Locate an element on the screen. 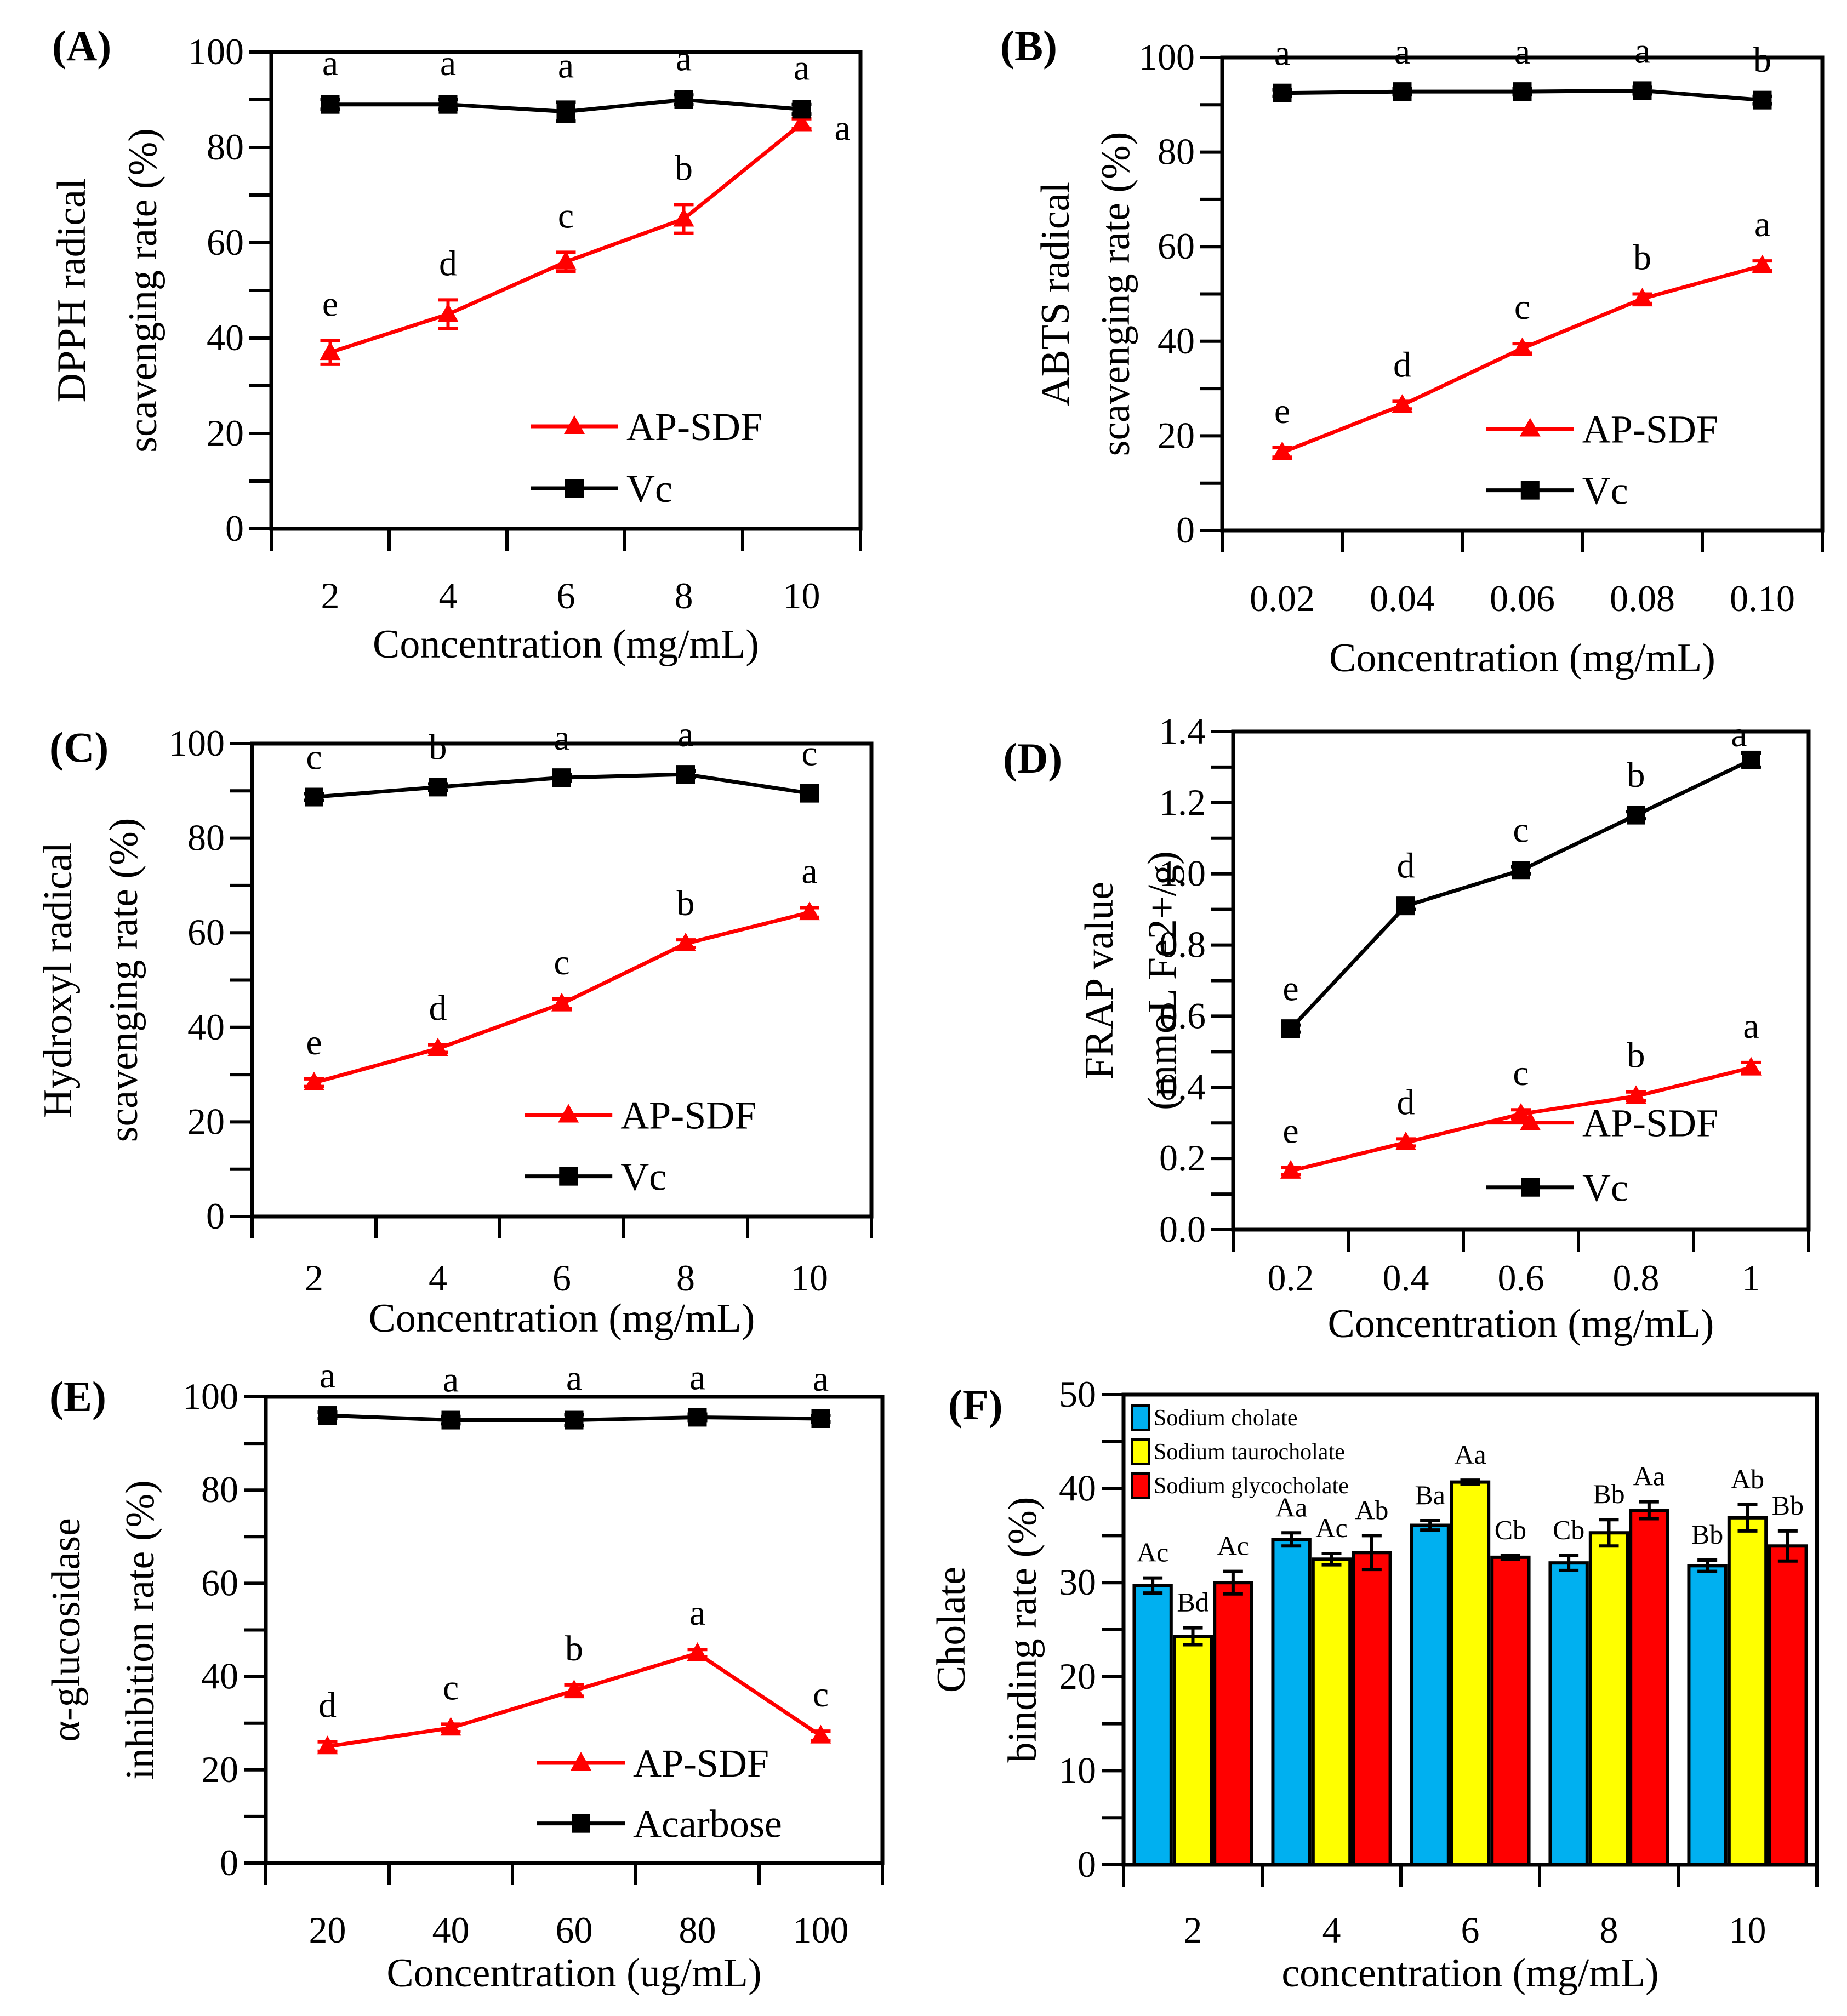 The width and height of the screenshot is (1847, 2016). y-tick-label: 1.2 is located at coordinates (1182, 802).